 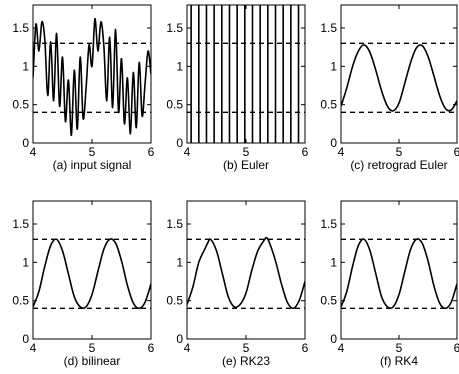 I want to click on panel-caption: (e) RK23, so click(x=246, y=361).